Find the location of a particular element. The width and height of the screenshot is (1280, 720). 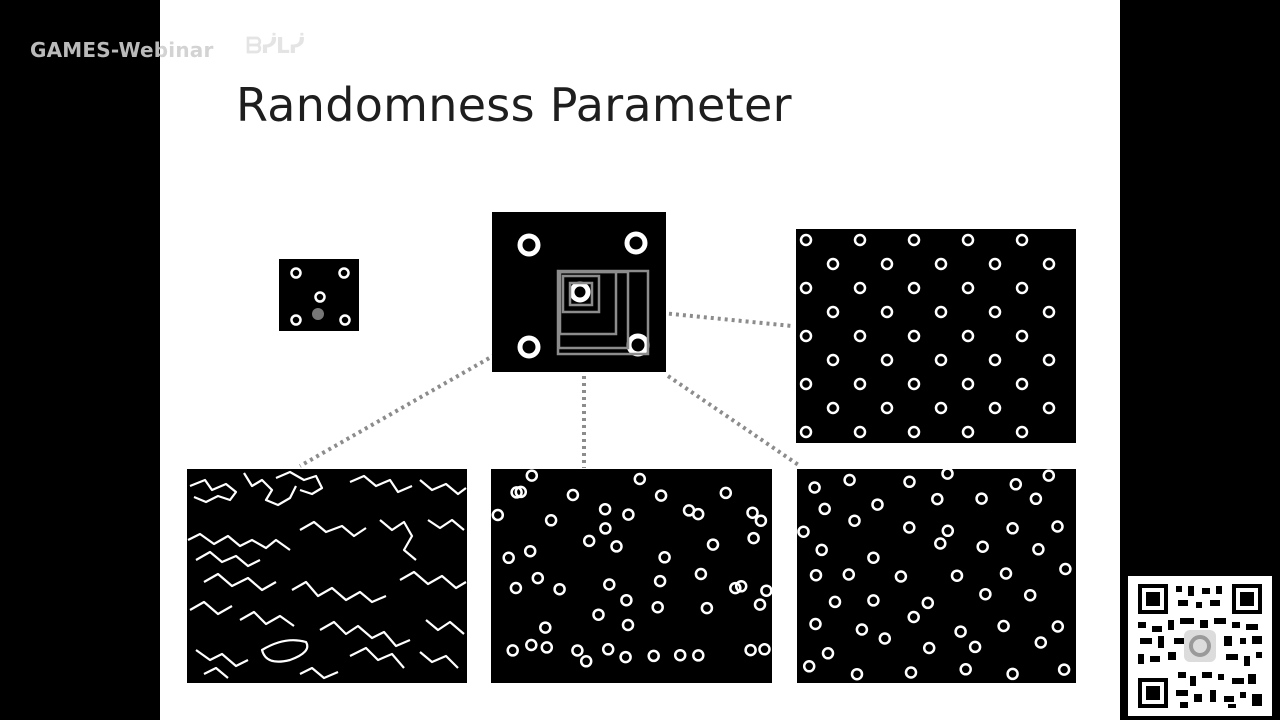

panel-regular-grid is located at coordinates (936, 336).